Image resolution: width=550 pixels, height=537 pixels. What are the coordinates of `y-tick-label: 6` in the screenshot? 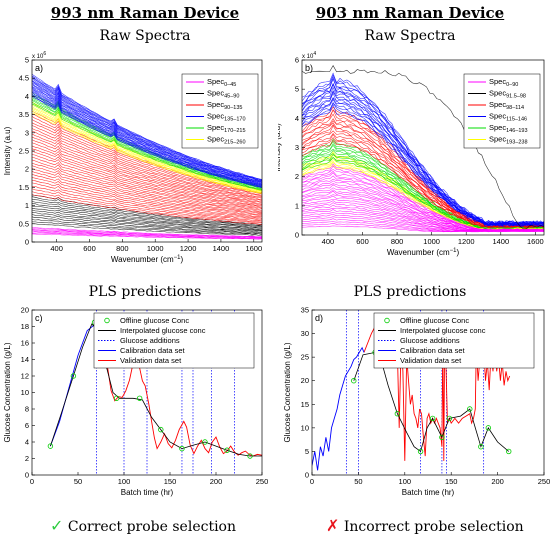 It's located at (297, 60).